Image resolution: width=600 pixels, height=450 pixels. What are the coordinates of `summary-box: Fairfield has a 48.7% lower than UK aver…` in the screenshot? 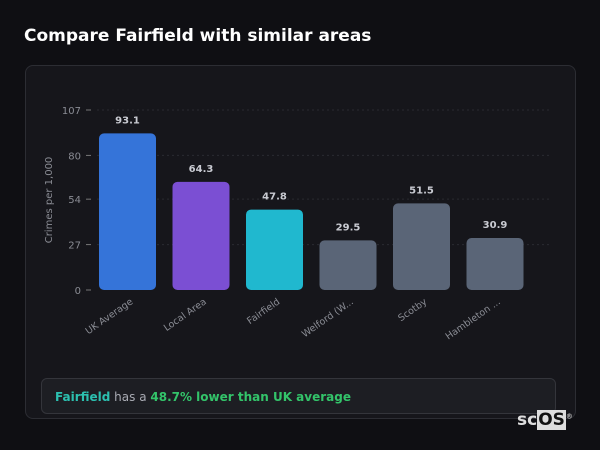 It's located at (298, 396).